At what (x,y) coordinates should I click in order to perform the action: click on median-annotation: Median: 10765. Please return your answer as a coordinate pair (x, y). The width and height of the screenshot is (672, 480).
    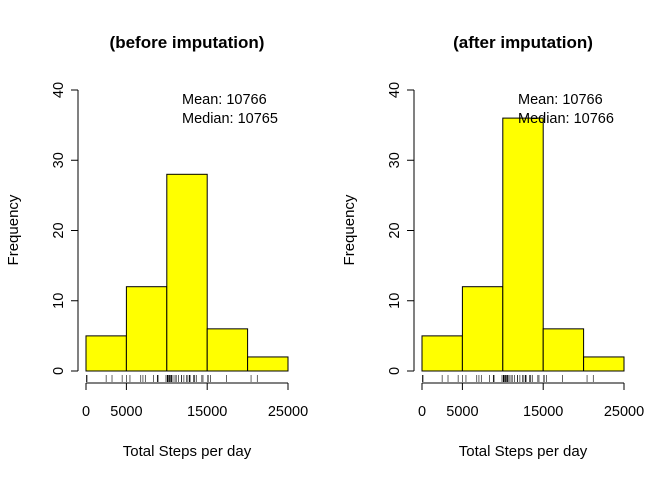
    Looking at the image, I should click on (230, 119).